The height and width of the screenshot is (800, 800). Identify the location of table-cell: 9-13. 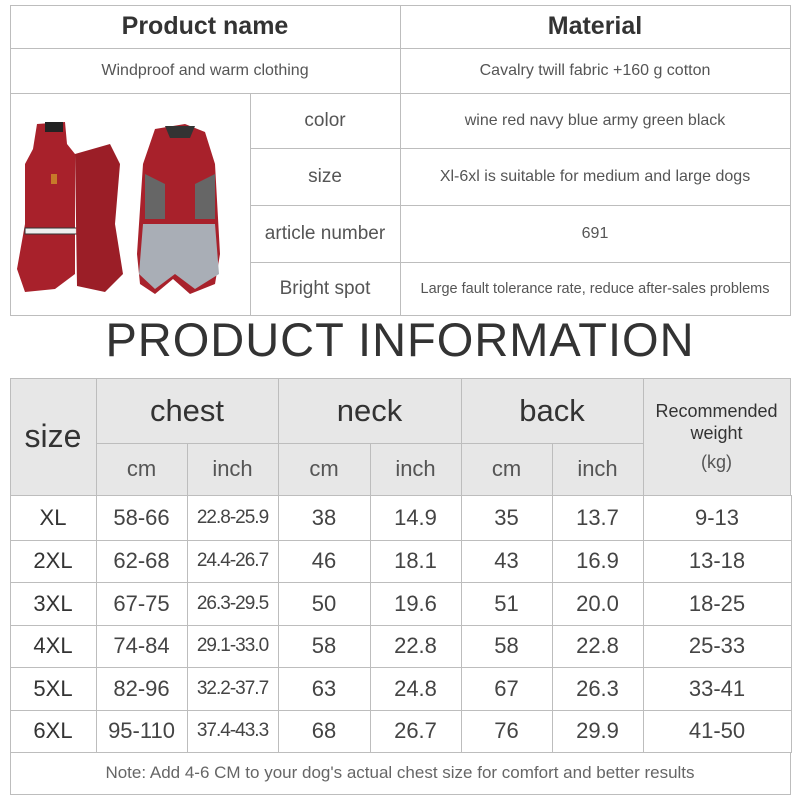
(717, 517).